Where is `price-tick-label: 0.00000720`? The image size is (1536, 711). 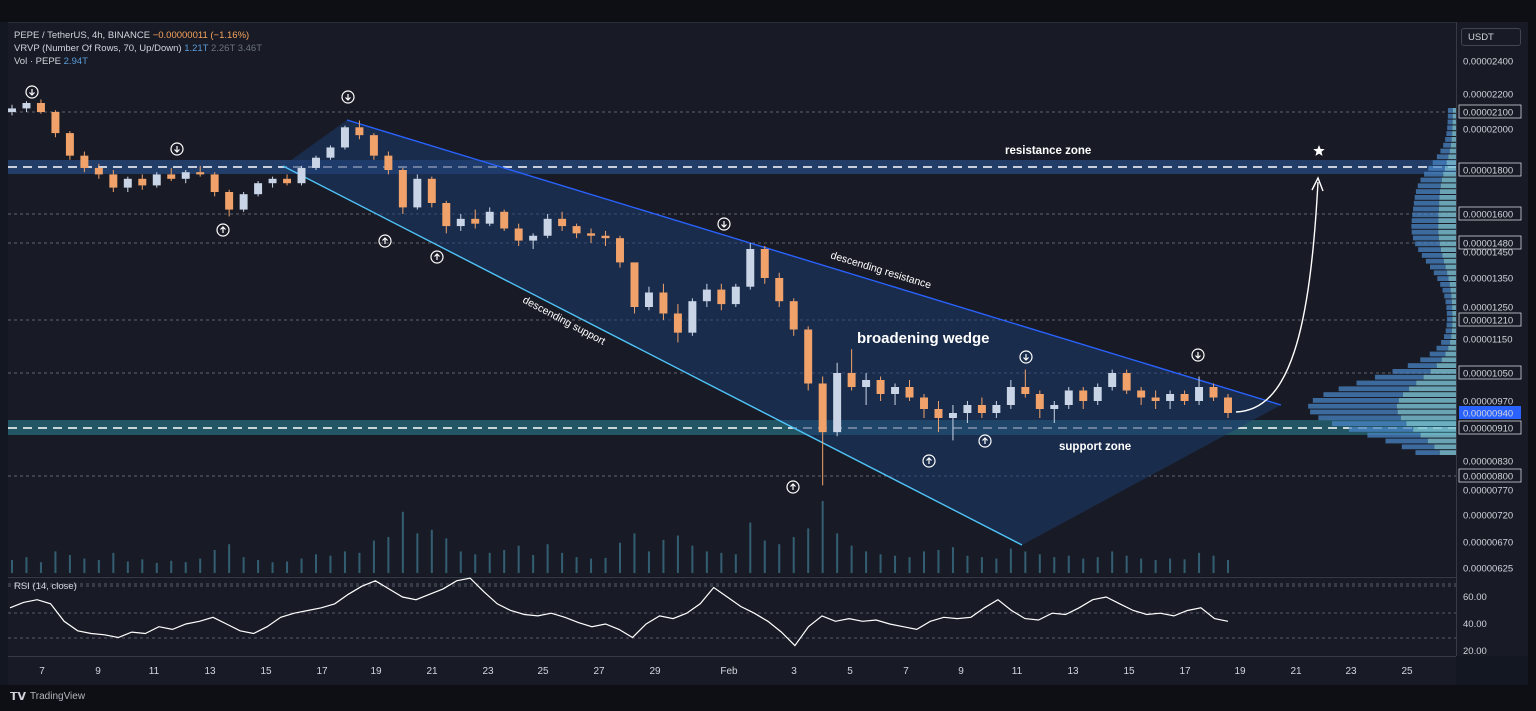 price-tick-label: 0.00000720 is located at coordinates (1488, 516).